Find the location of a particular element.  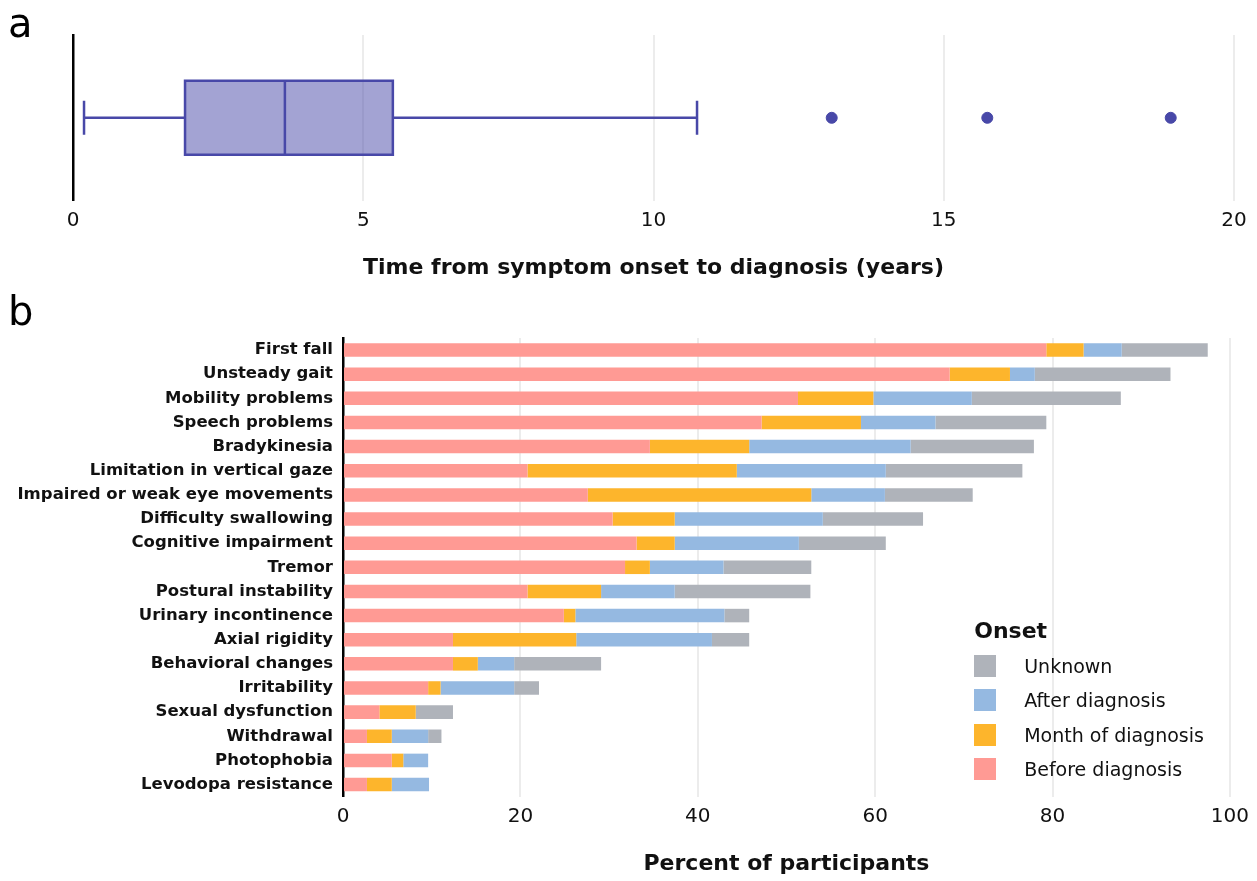

y-tick-label: Unsteady gait is located at coordinates (268, 373).